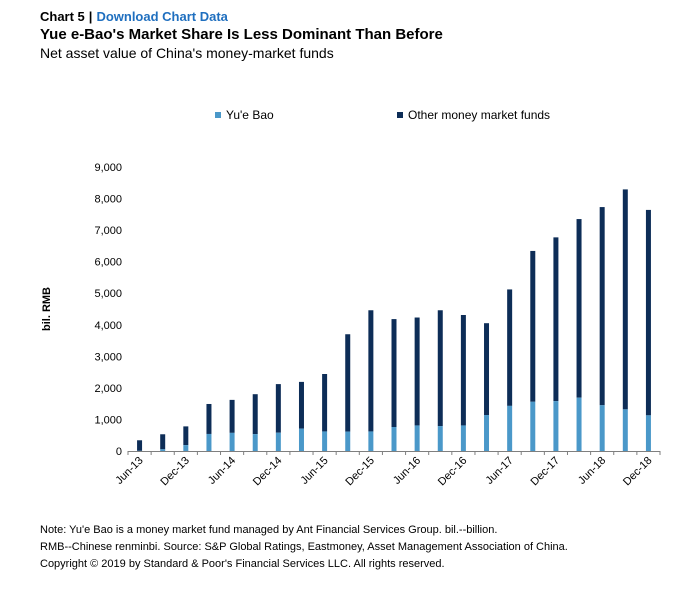 The image size is (694, 590). Describe the element at coordinates (360, 472) in the screenshot. I see `x-tick-label: Dec-15` at that location.